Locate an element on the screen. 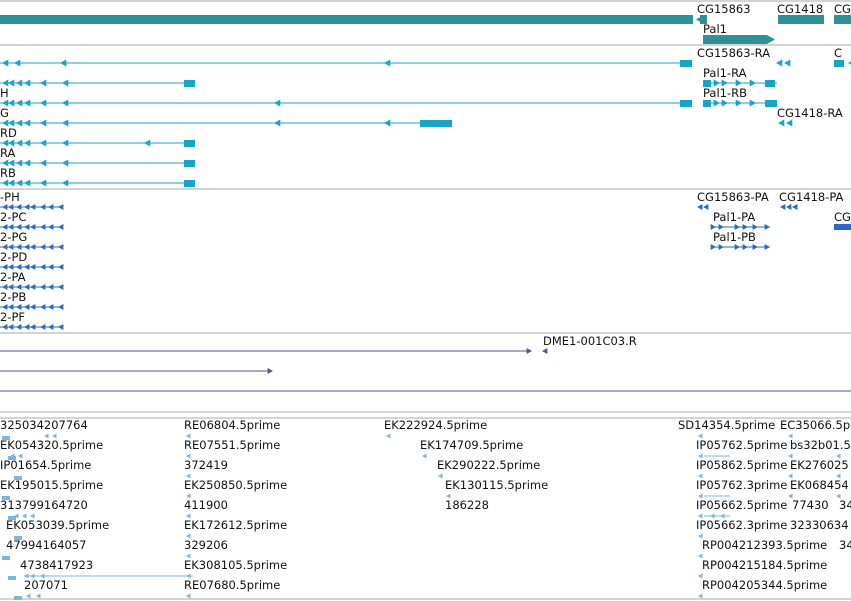 The image size is (851, 601). gene-track-label: CG is located at coordinates (842, 9).